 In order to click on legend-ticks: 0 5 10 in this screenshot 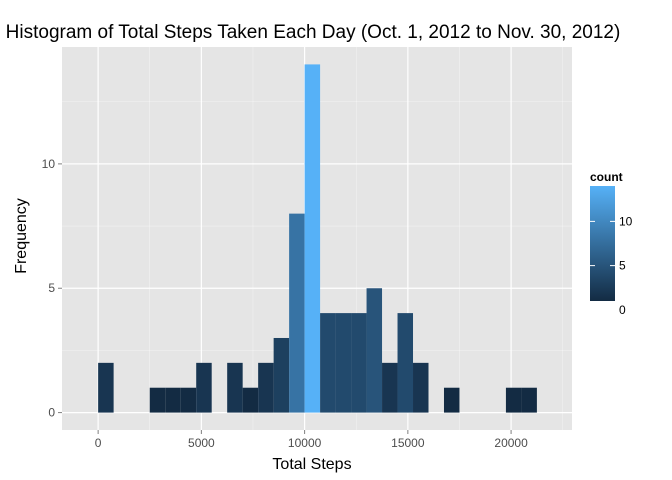, I will do `click(611, 265)`.